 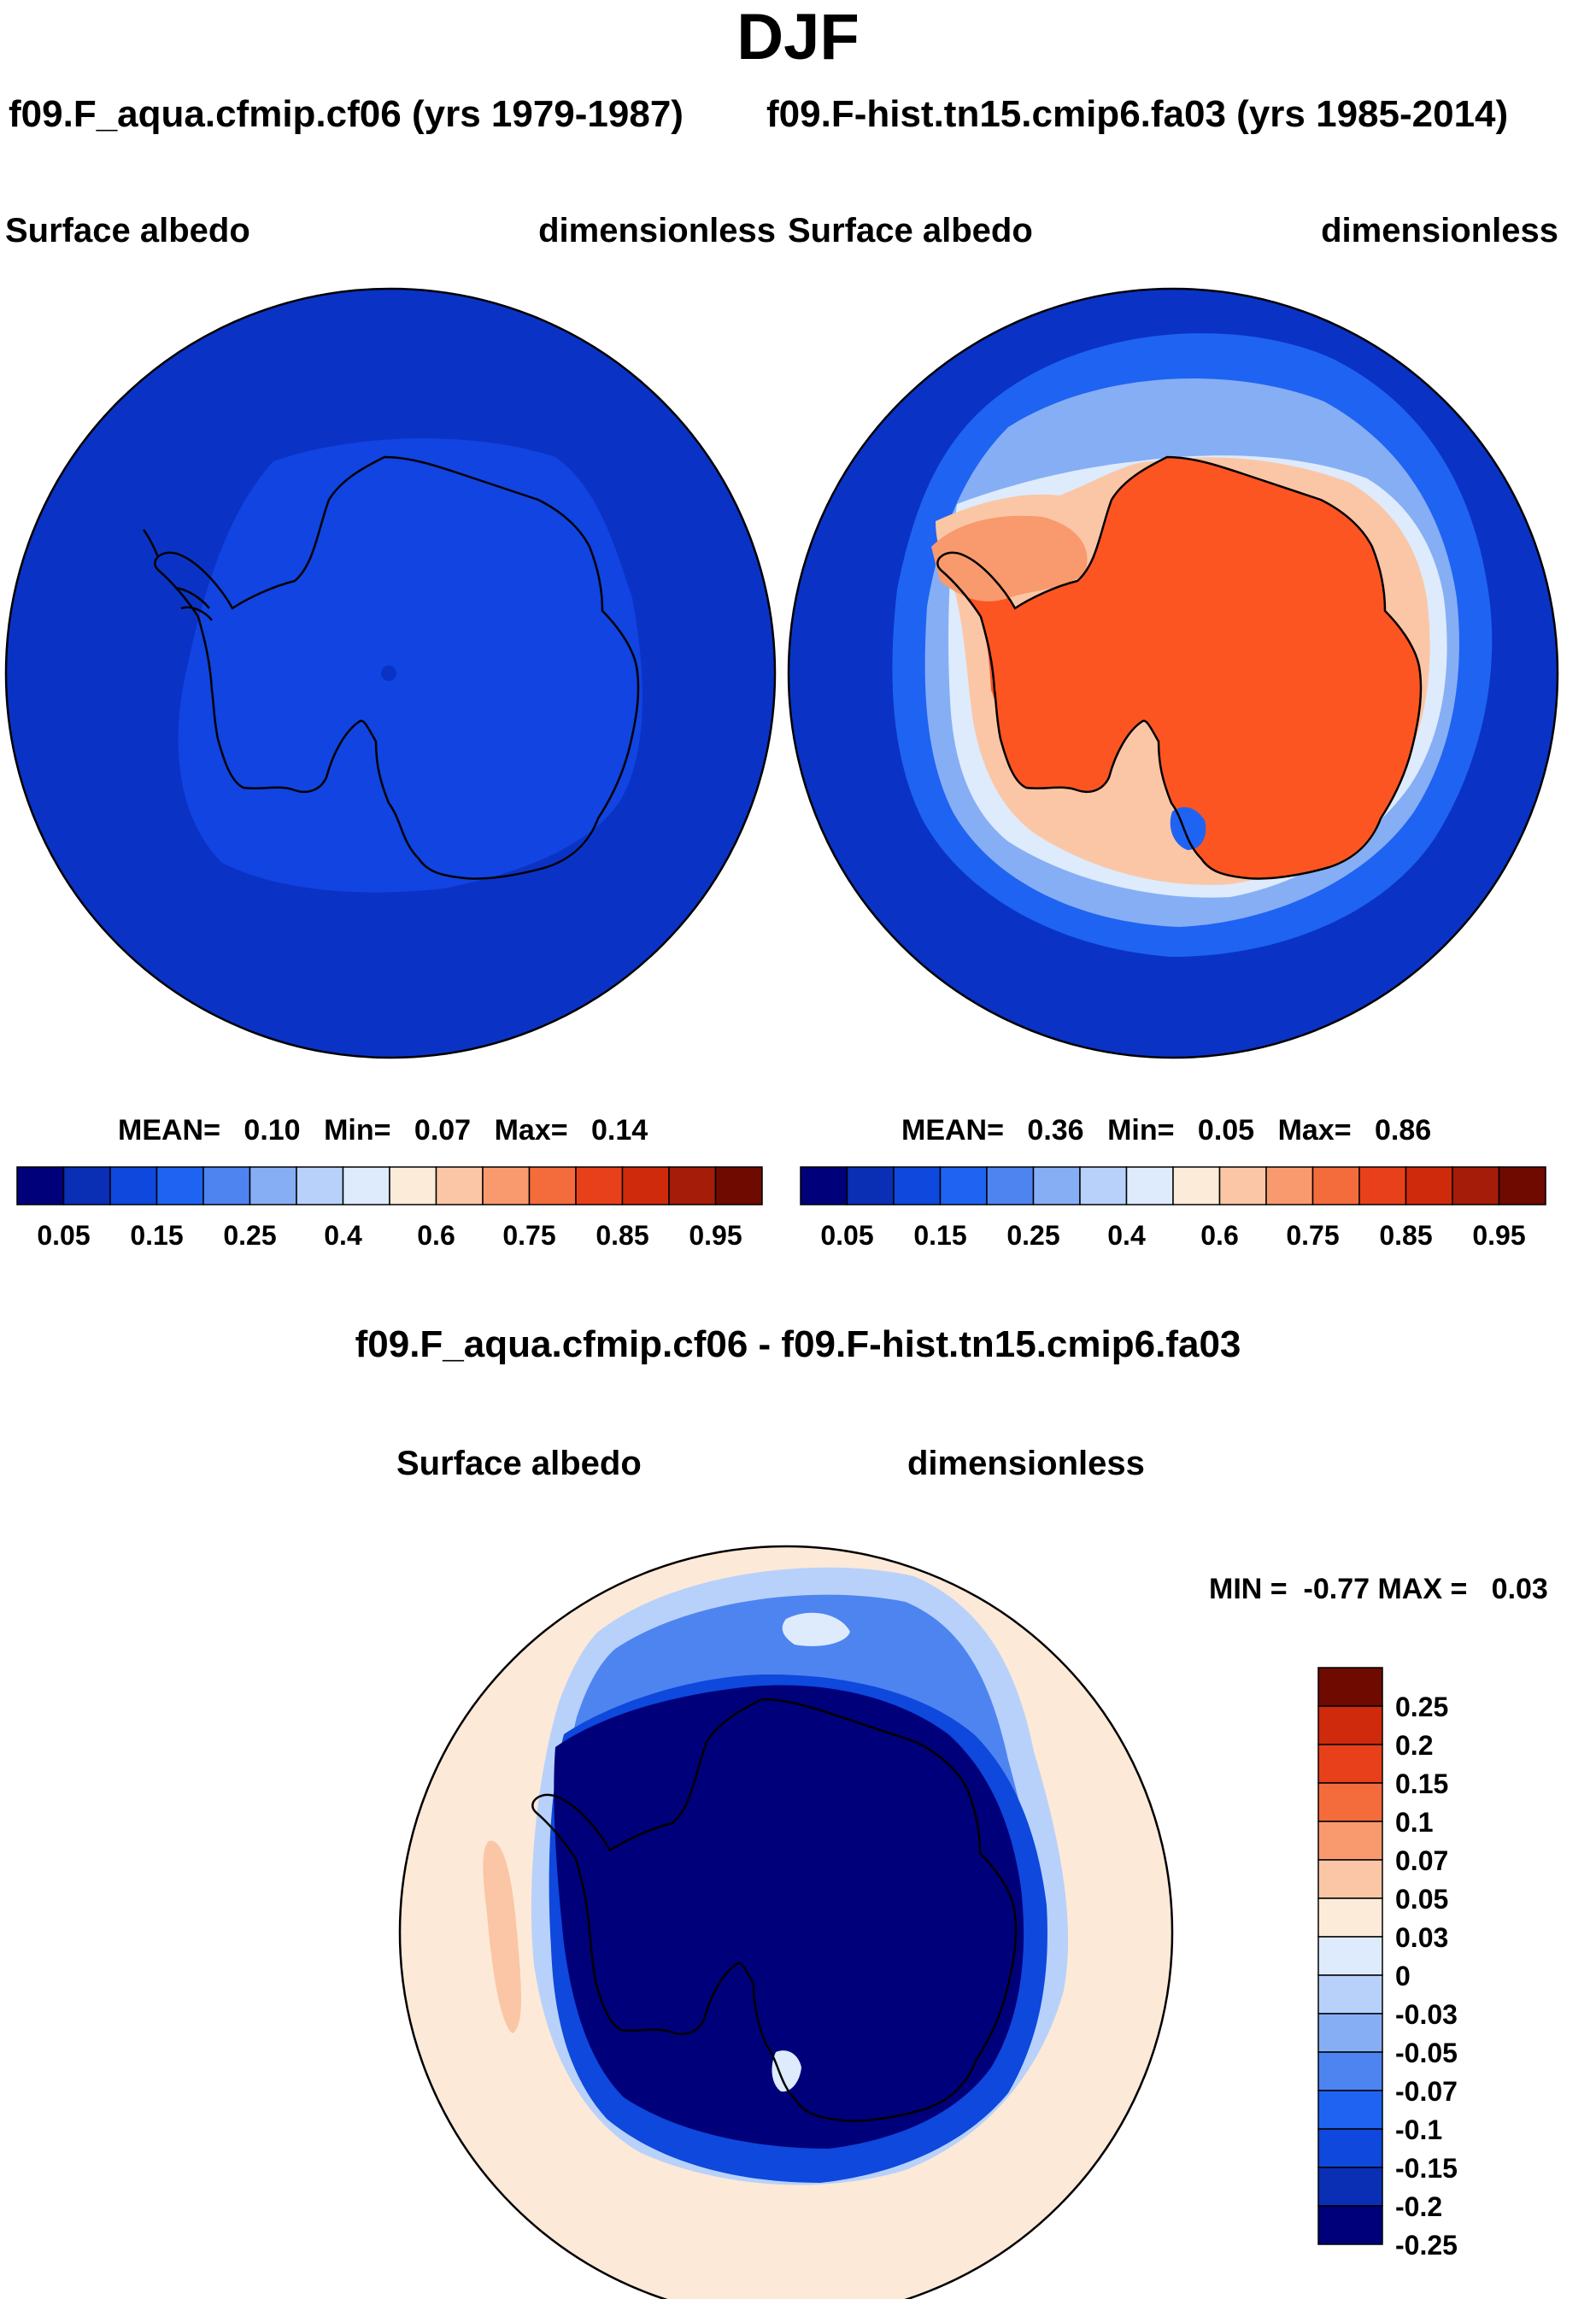 I want to click on panel1-case-title: f09.F_aqua.cfmip.cf06 (yrs 1979-1987), so click(x=346, y=114).